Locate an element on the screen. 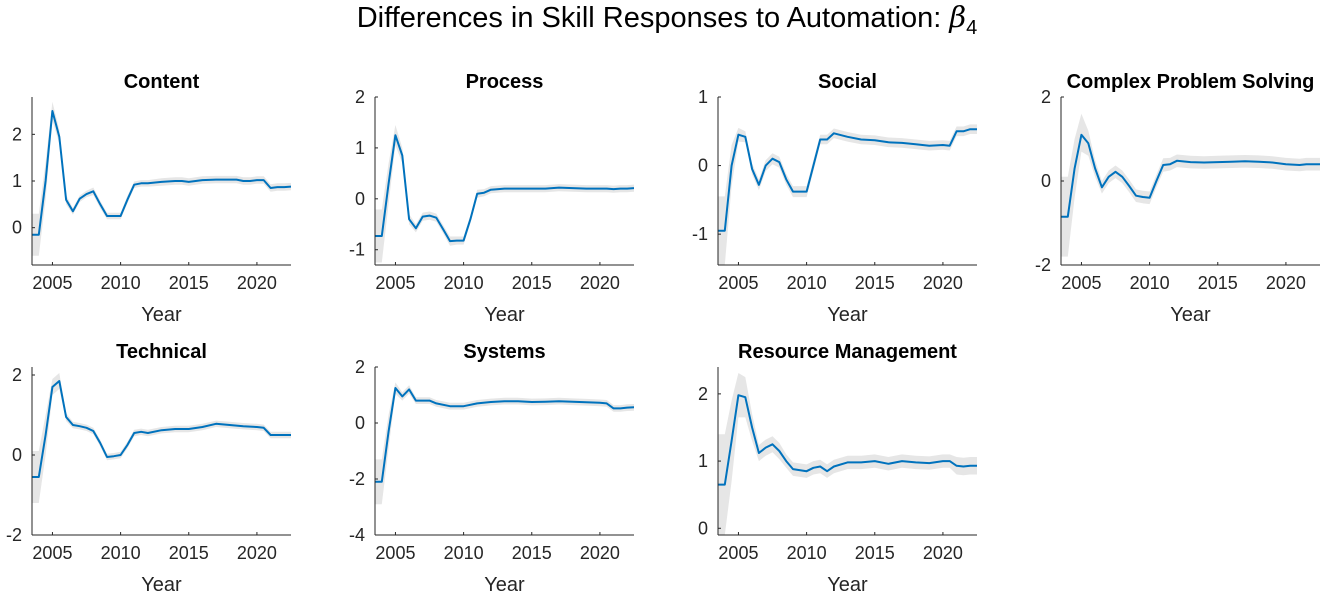 This screenshot has width=1334, height=594. subplot-technical: 2005 2010 2015 2020 -2 0 2 Technical Year is located at coordinates (148, 467).